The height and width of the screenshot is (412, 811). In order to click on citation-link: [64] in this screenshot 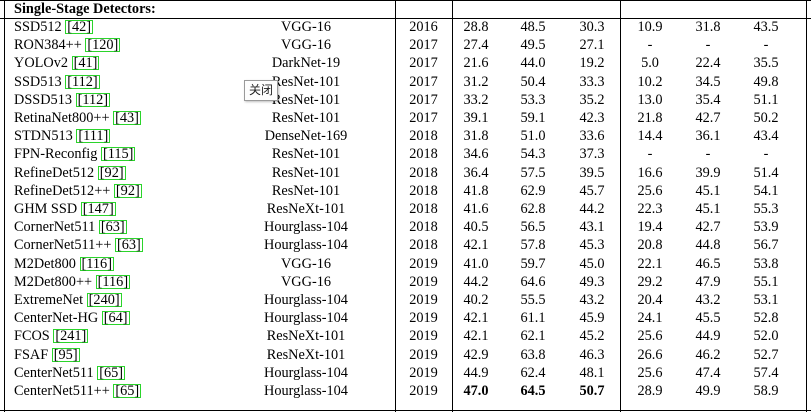, I will do `click(115, 318)`.